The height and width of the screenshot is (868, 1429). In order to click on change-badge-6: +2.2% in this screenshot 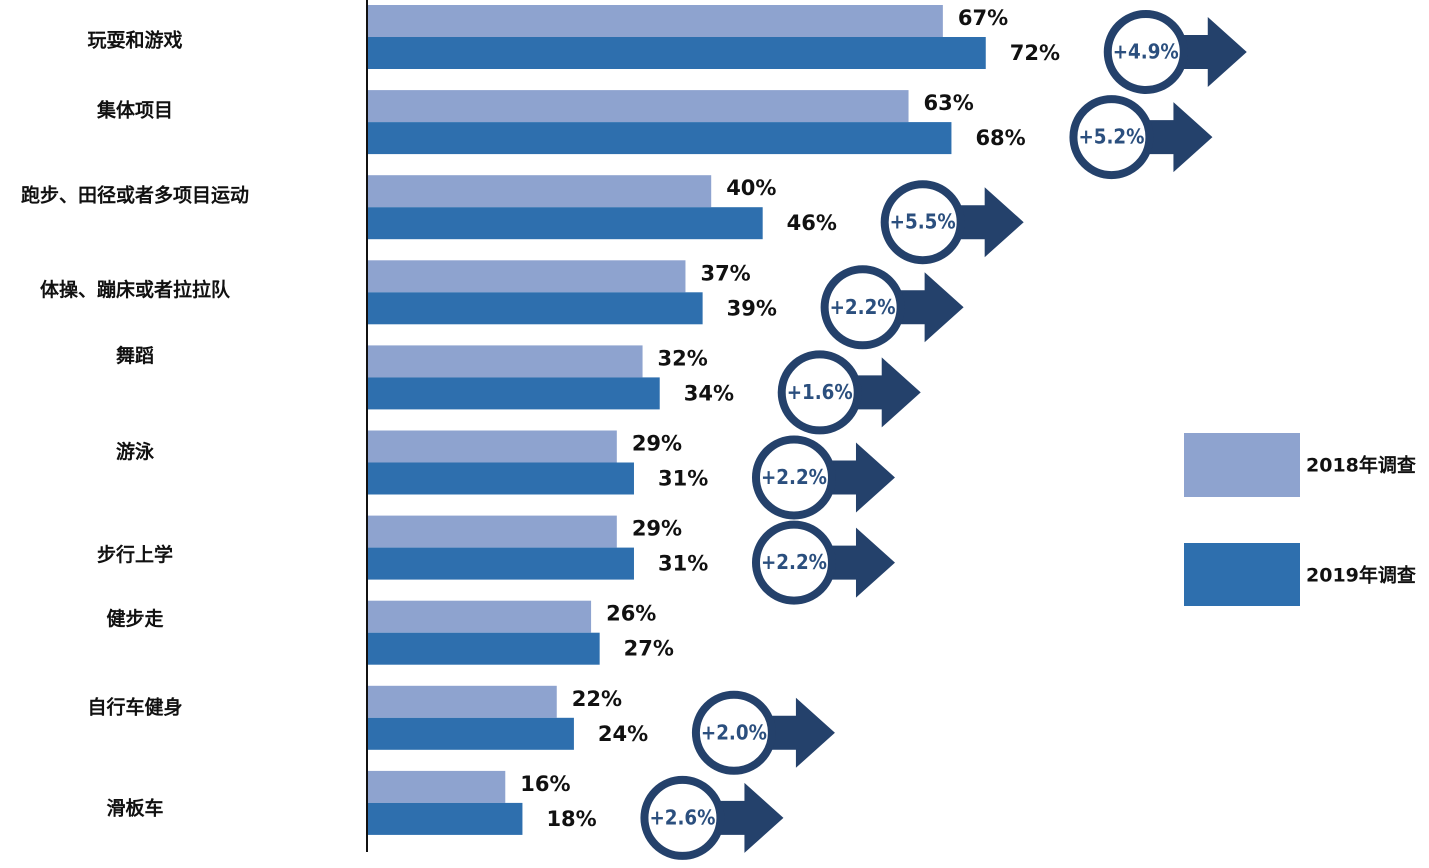, I will do `click(823, 562)`.